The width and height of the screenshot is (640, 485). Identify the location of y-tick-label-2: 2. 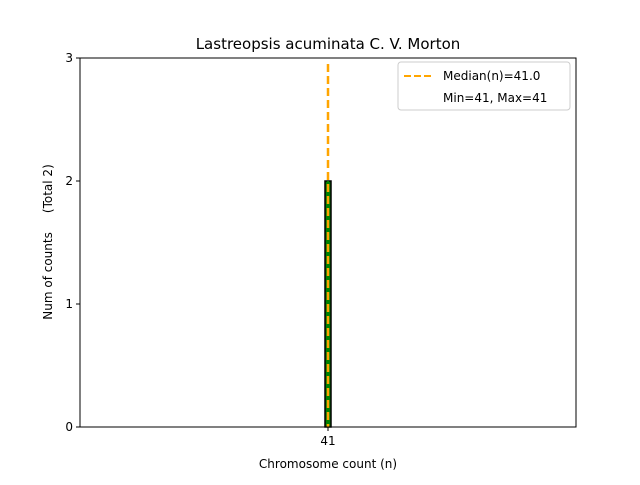
(69, 181).